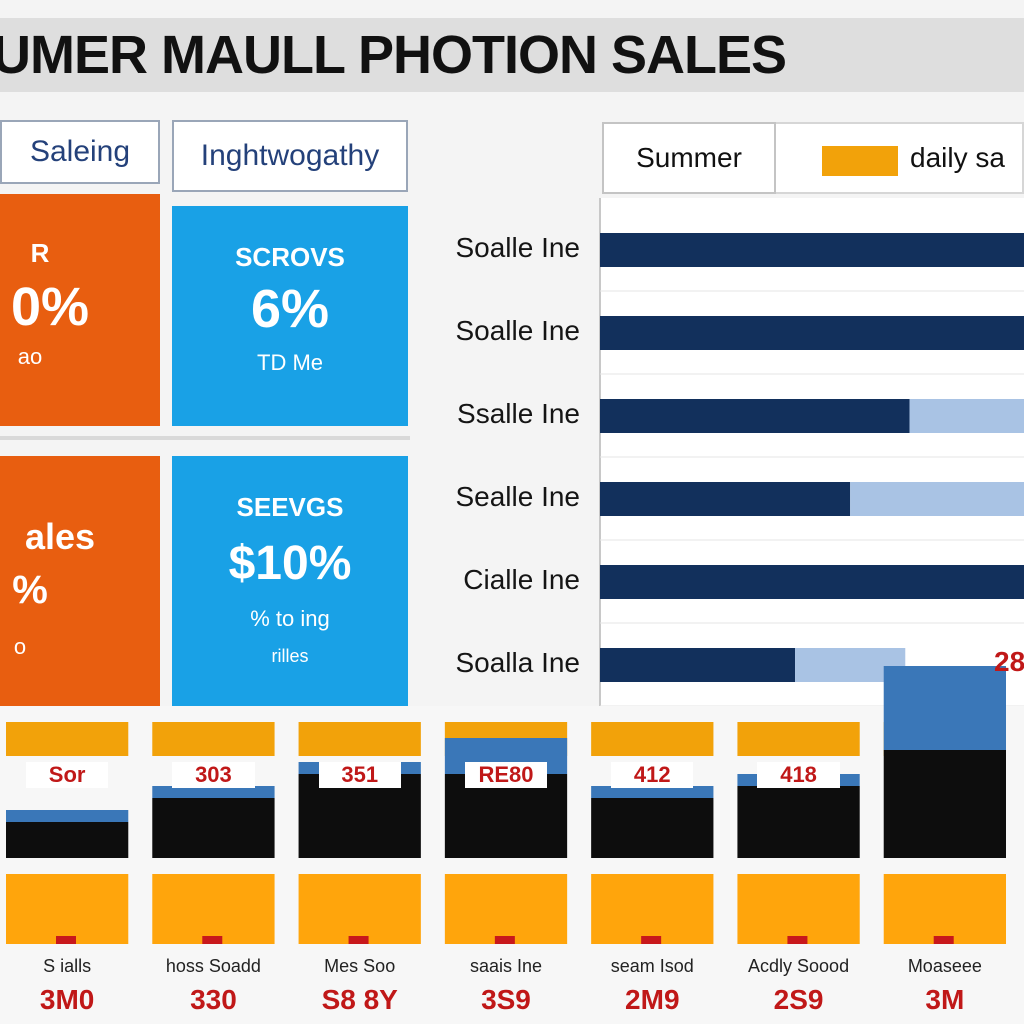 The width and height of the screenshot is (1024, 1024). I want to click on stat-card-4-head: SEEVGS, so click(290, 507).